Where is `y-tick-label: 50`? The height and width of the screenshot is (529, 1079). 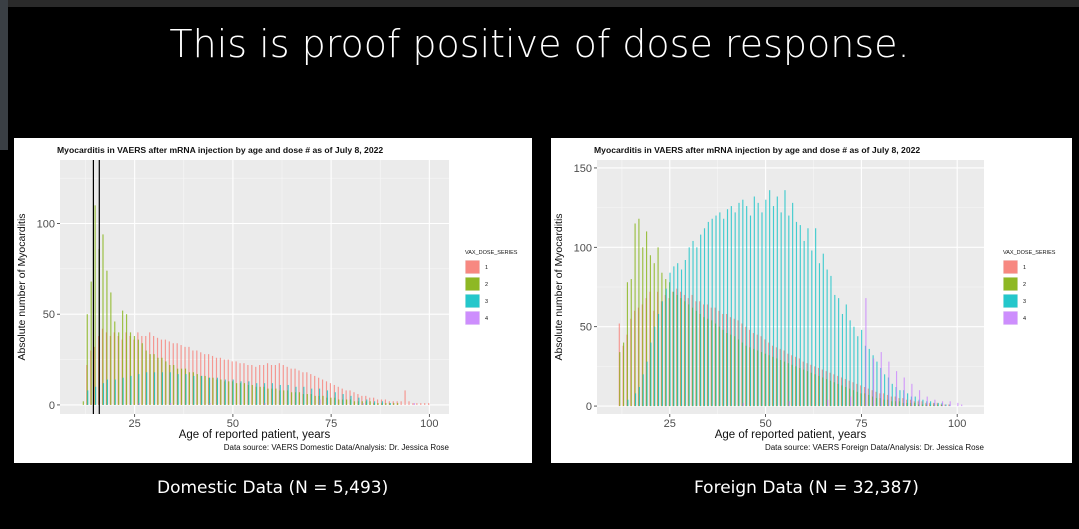
y-tick-label: 50 is located at coordinates (49, 315).